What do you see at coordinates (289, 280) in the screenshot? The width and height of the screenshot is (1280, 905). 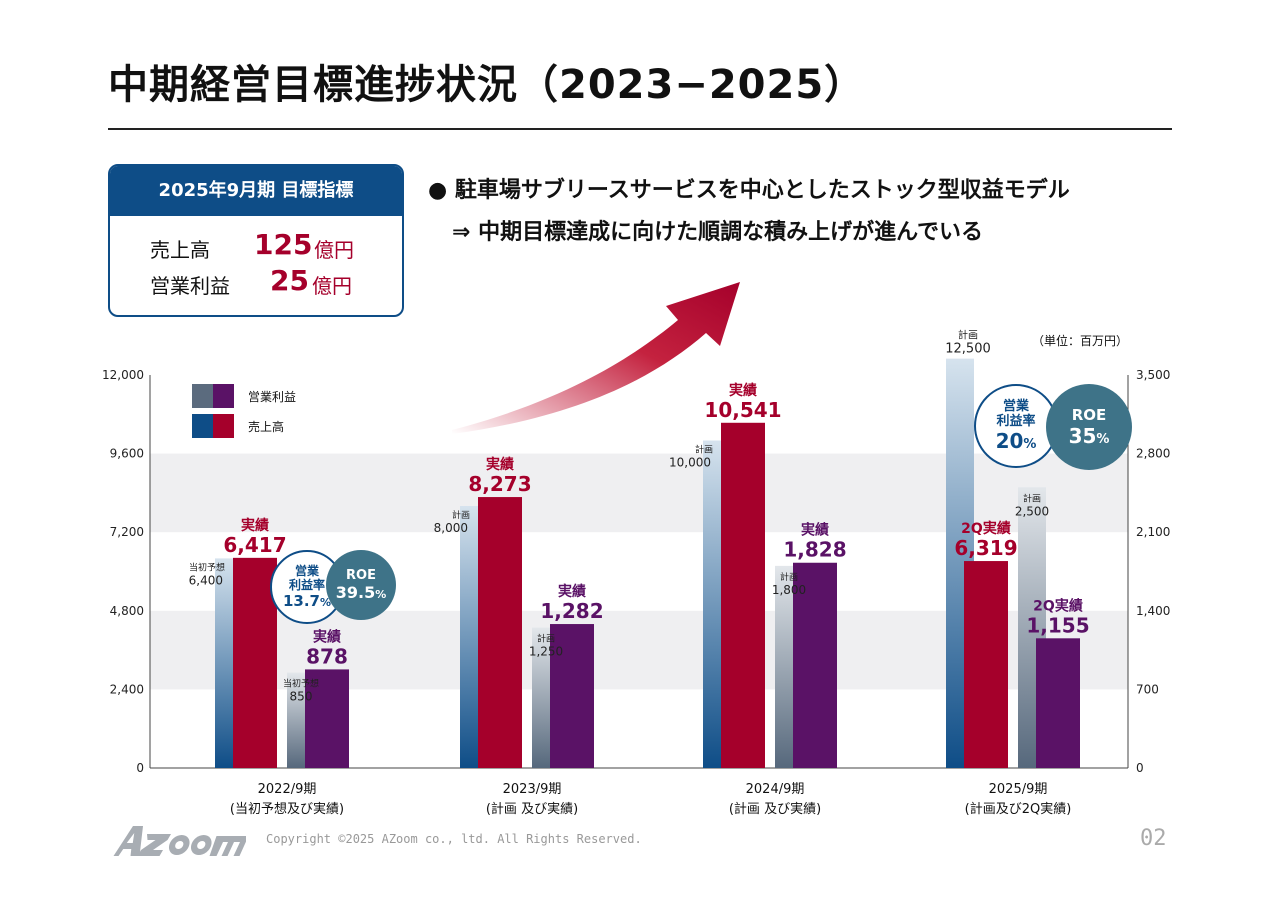 I see `target-profit-value: 25` at bounding box center [289, 280].